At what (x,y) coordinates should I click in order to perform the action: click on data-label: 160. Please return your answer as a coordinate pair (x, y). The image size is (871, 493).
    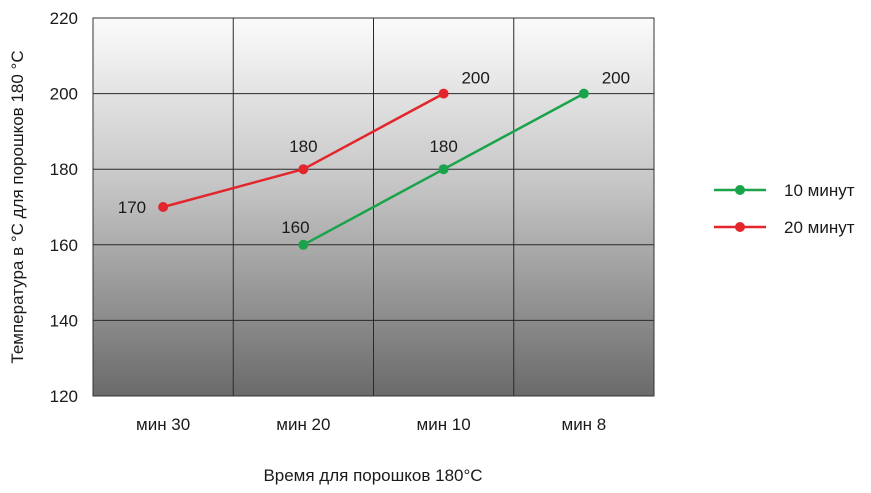
    Looking at the image, I should click on (295, 227).